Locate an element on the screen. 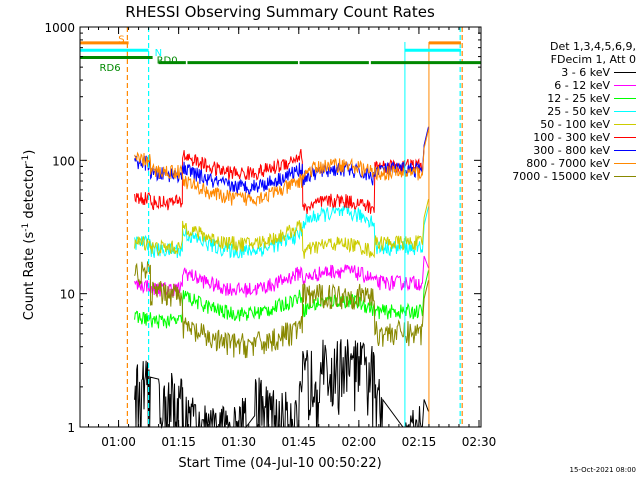 The image size is (640, 480). series-6-12-kevline is located at coordinates (281, 276).